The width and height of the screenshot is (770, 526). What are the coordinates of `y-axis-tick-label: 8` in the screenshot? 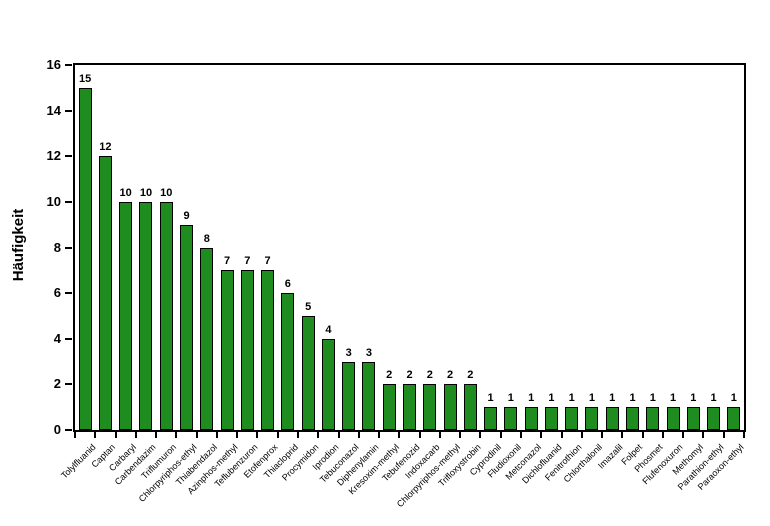 It's located at (57, 247).